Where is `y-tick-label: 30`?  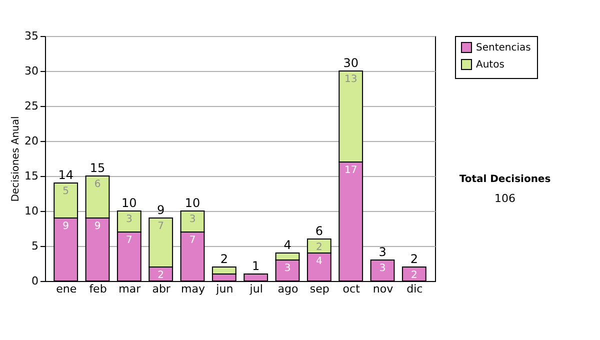
y-tick-label: 30 is located at coordinates (31, 71).